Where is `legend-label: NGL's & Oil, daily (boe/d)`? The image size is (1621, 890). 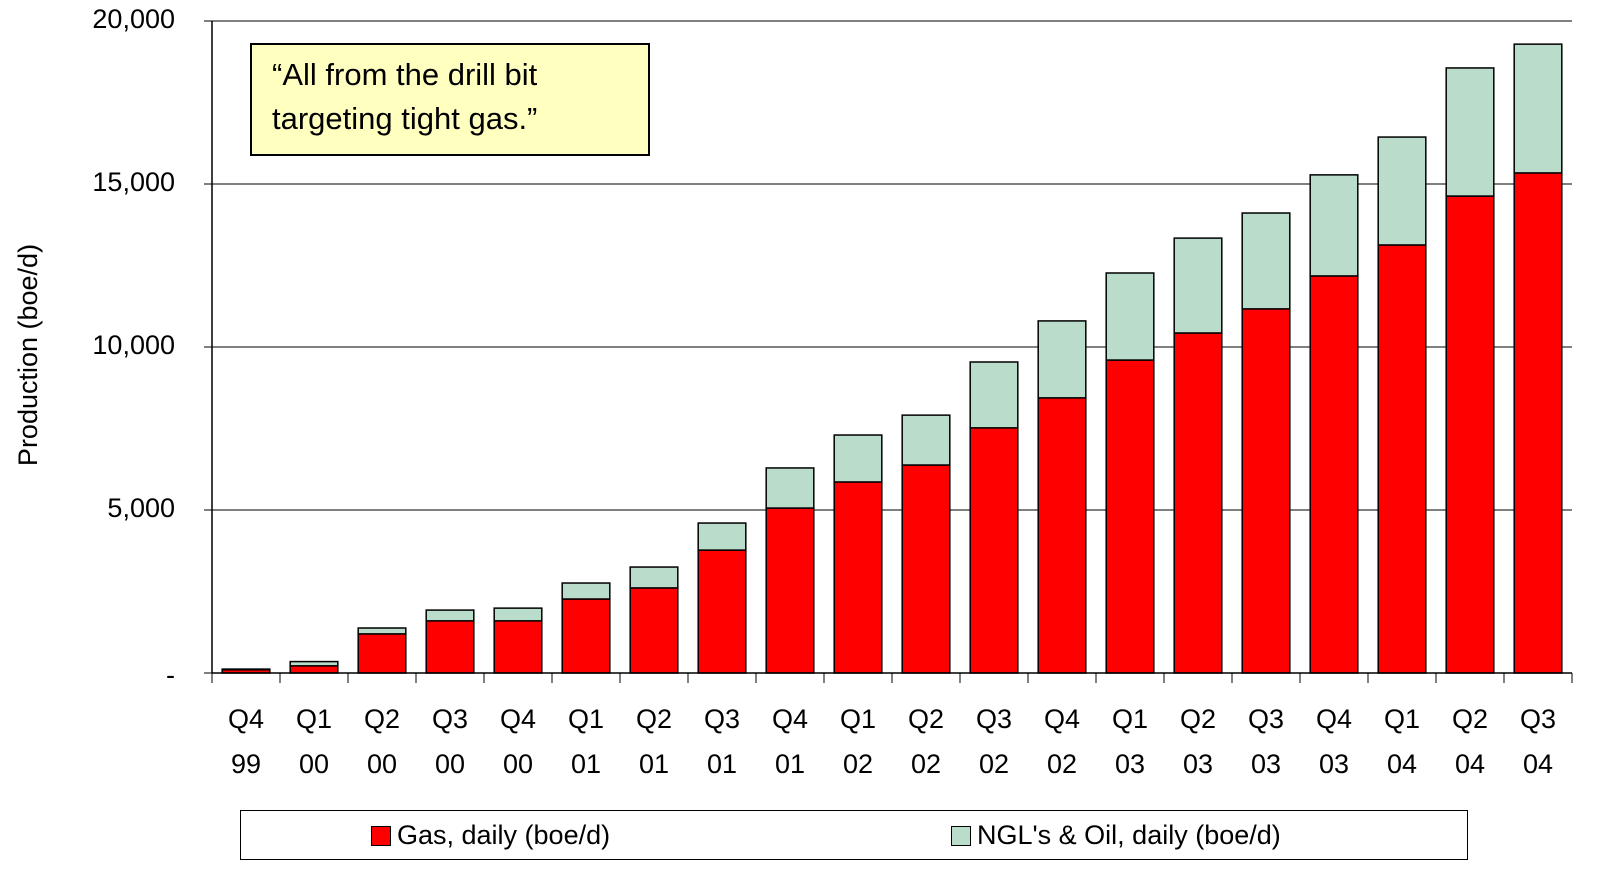 legend-label: NGL's & Oil, daily (boe/d) is located at coordinates (1129, 835).